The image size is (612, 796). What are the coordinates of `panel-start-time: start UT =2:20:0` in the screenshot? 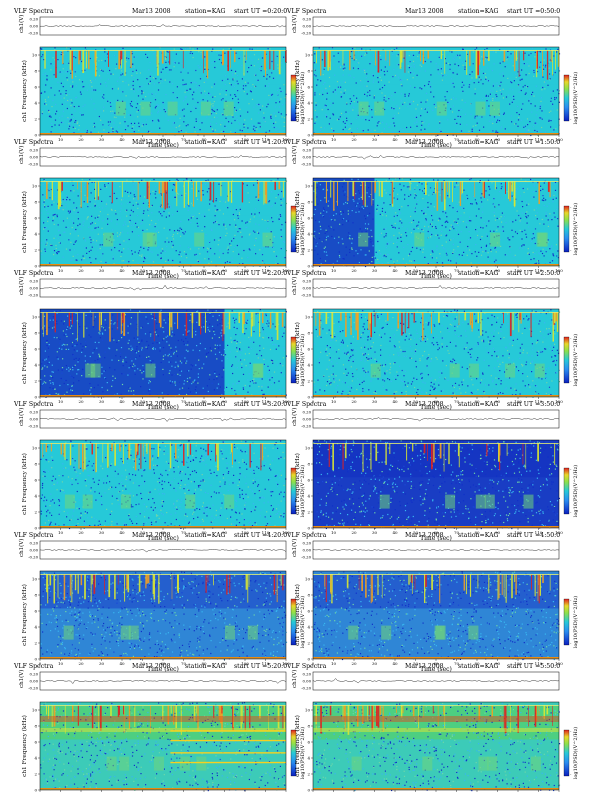 It's located at (260, 273).